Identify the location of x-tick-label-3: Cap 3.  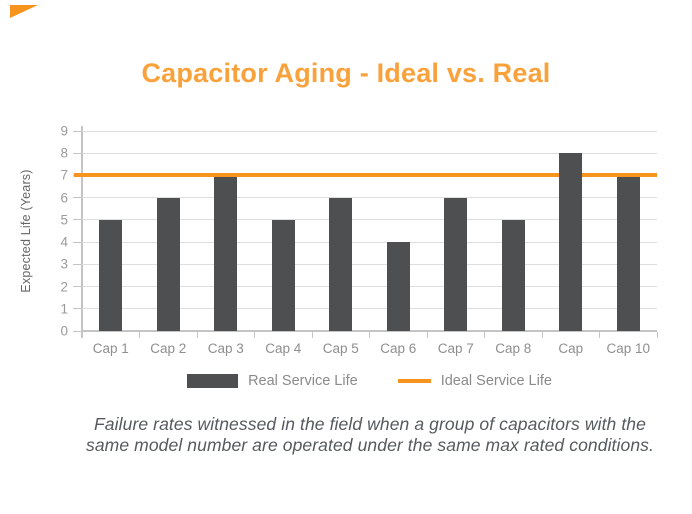
(225, 348).